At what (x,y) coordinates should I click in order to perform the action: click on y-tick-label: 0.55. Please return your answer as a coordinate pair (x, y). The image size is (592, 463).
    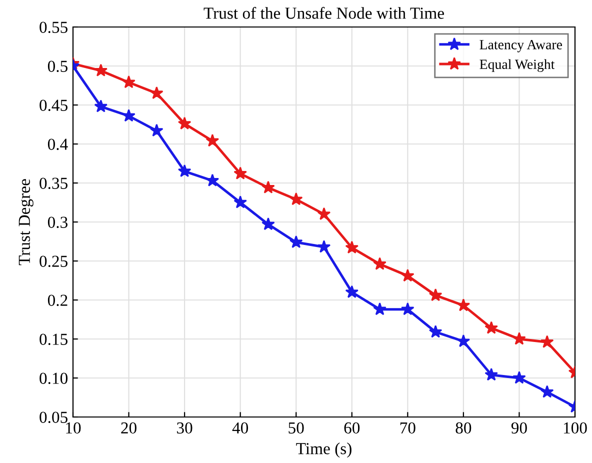
    Looking at the image, I should click on (54, 28).